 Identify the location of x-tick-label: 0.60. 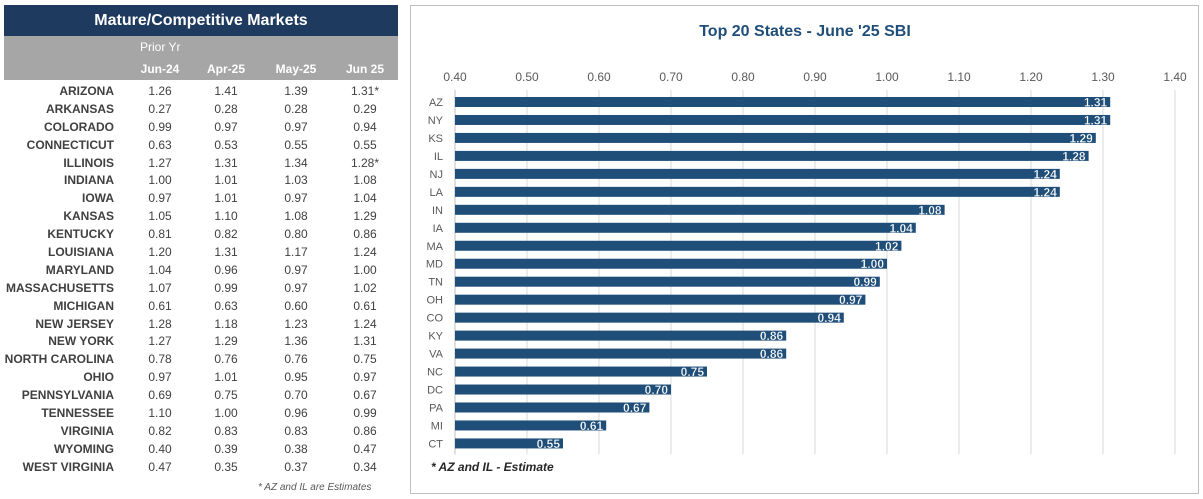
(599, 77).